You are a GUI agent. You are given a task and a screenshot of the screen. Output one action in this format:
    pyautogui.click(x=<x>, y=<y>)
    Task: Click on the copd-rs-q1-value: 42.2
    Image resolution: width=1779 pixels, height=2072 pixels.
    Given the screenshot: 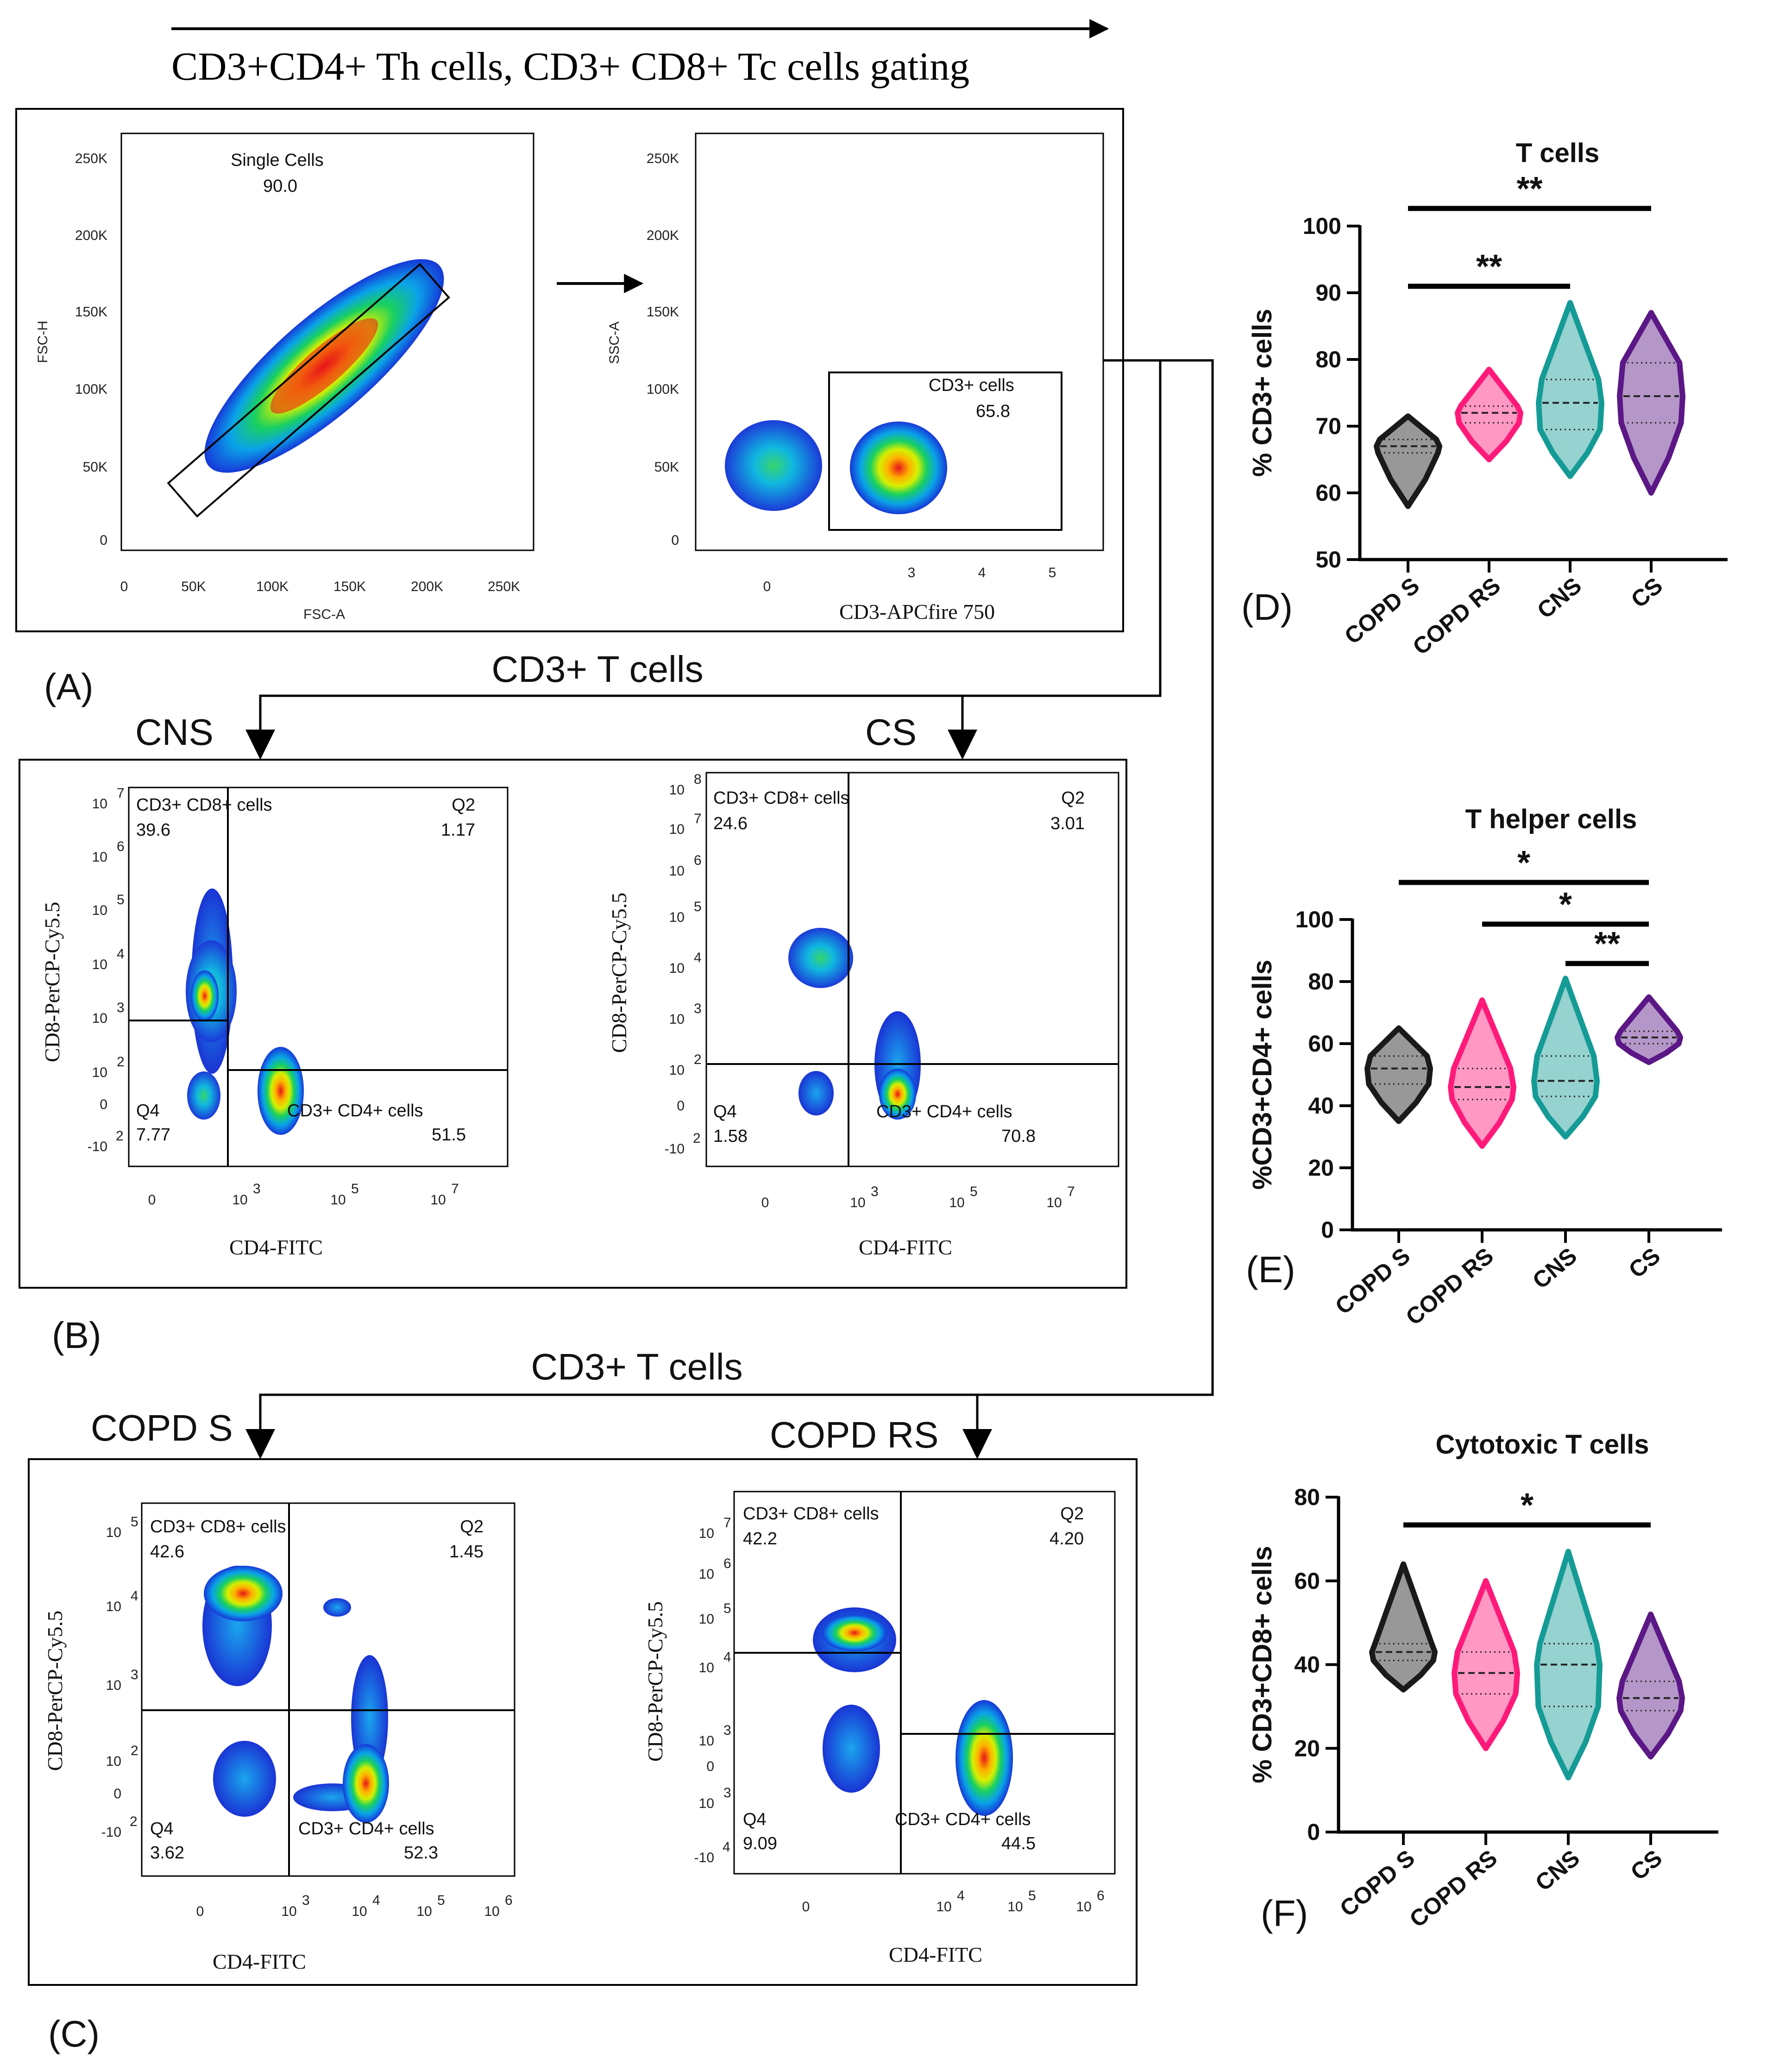 What is the action you would take?
    pyautogui.click(x=760, y=1539)
    